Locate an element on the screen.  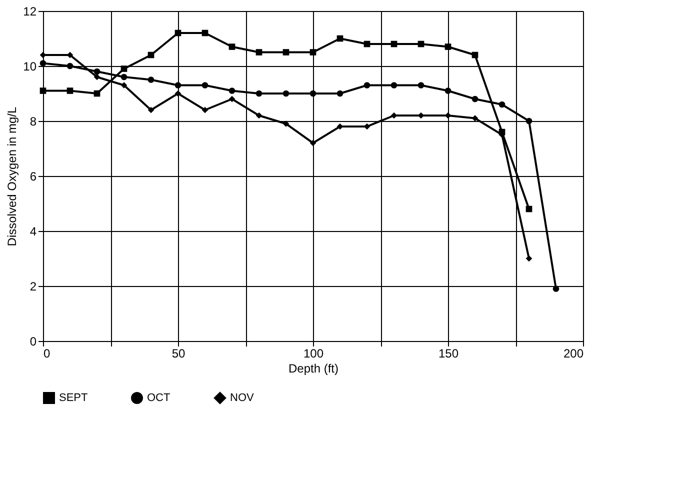
x-tick-label: 100 is located at coordinates (313, 353).